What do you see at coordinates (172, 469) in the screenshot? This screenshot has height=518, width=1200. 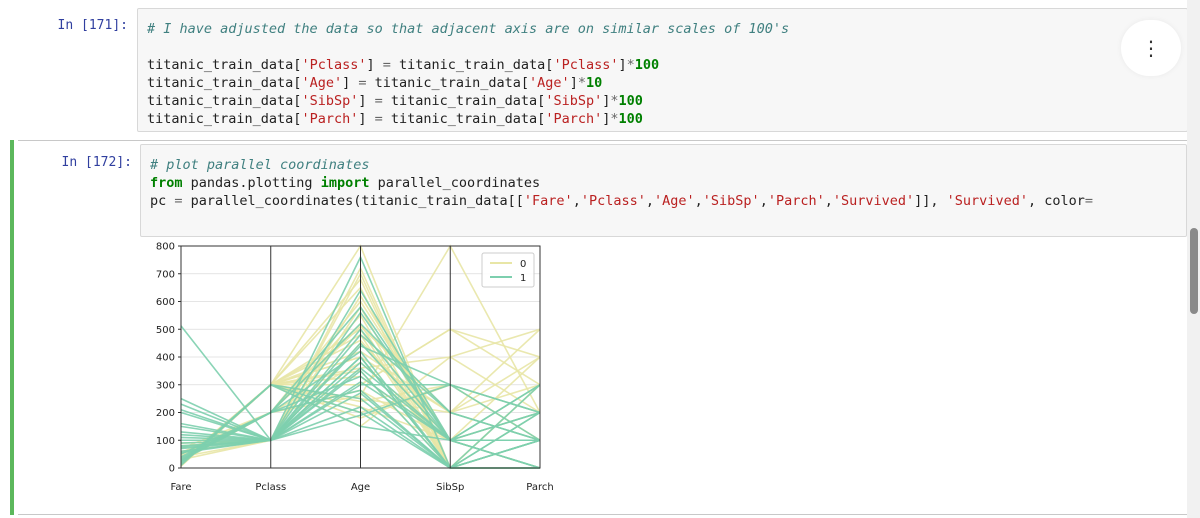 I see `y-tick-label: 0` at bounding box center [172, 469].